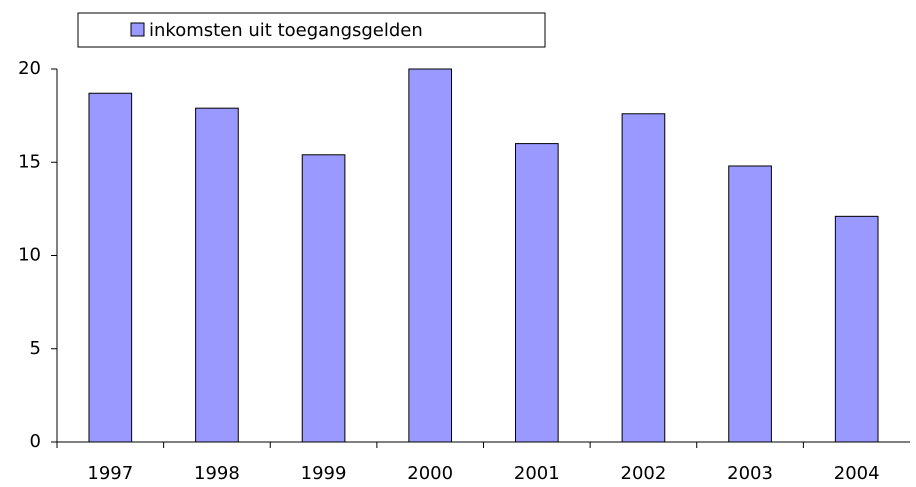 The height and width of the screenshot is (487, 916). I want to click on x-tick-label: 2003, so click(750, 473).